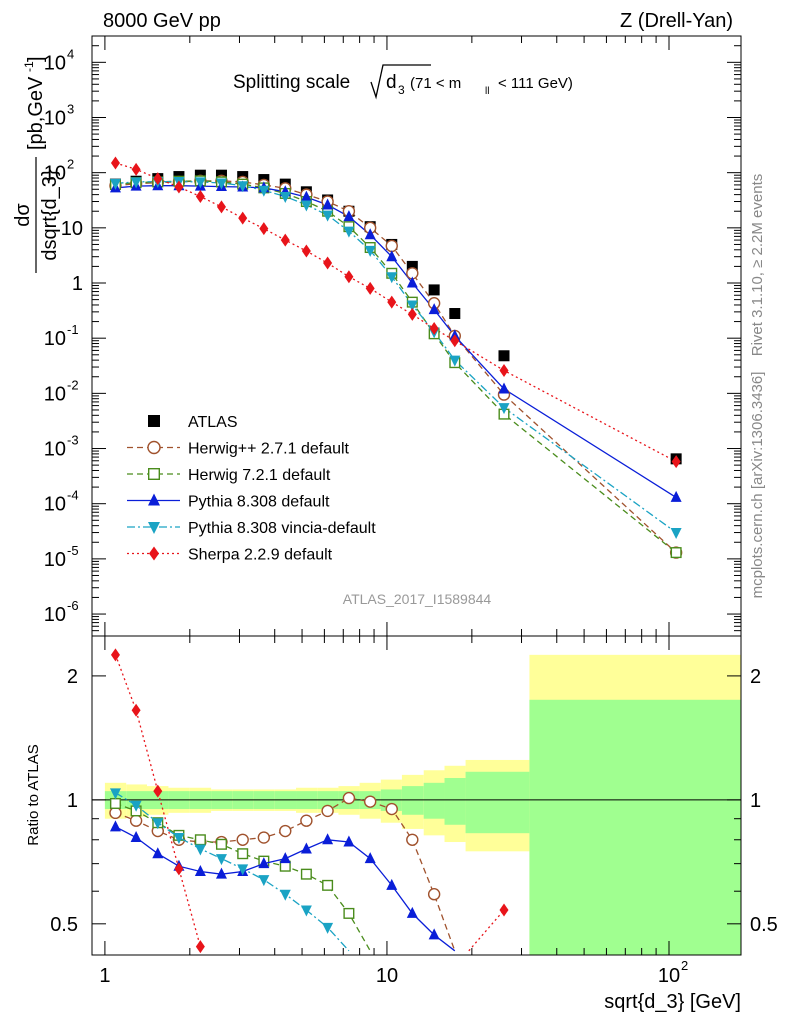  I want to click on legend-entry: ATLAS, so click(193, 422).